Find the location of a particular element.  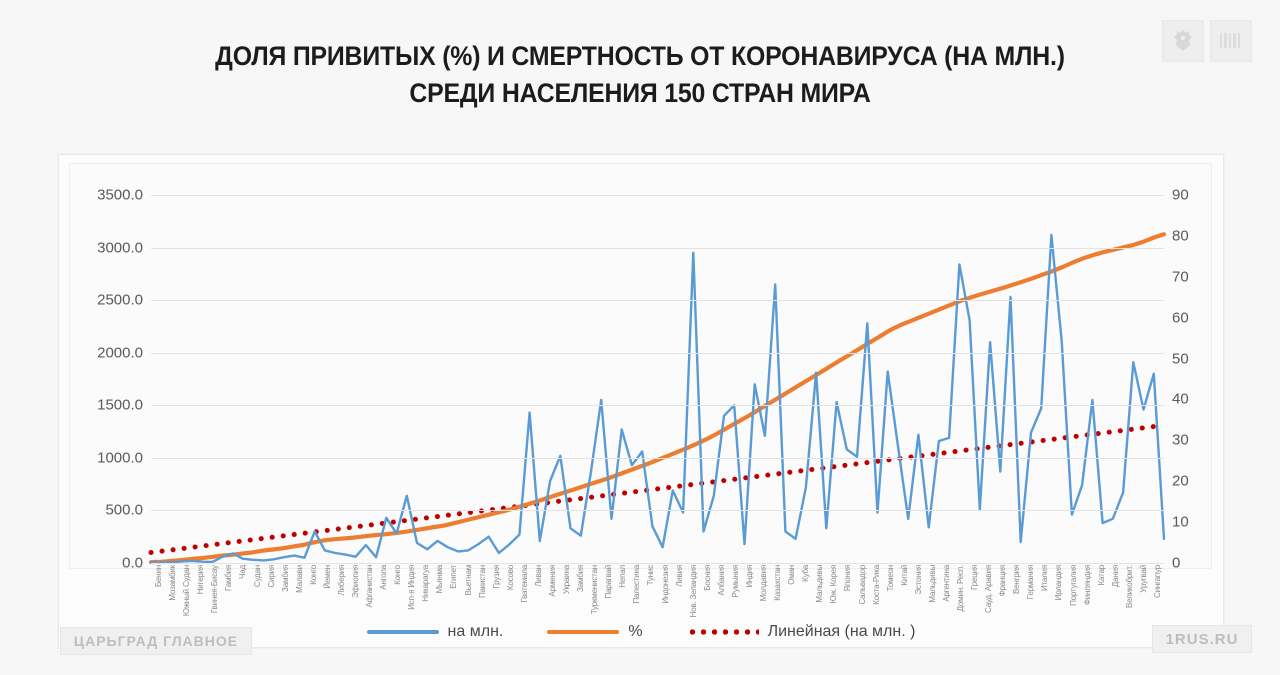

legend-label: на млн. is located at coordinates (475, 631).